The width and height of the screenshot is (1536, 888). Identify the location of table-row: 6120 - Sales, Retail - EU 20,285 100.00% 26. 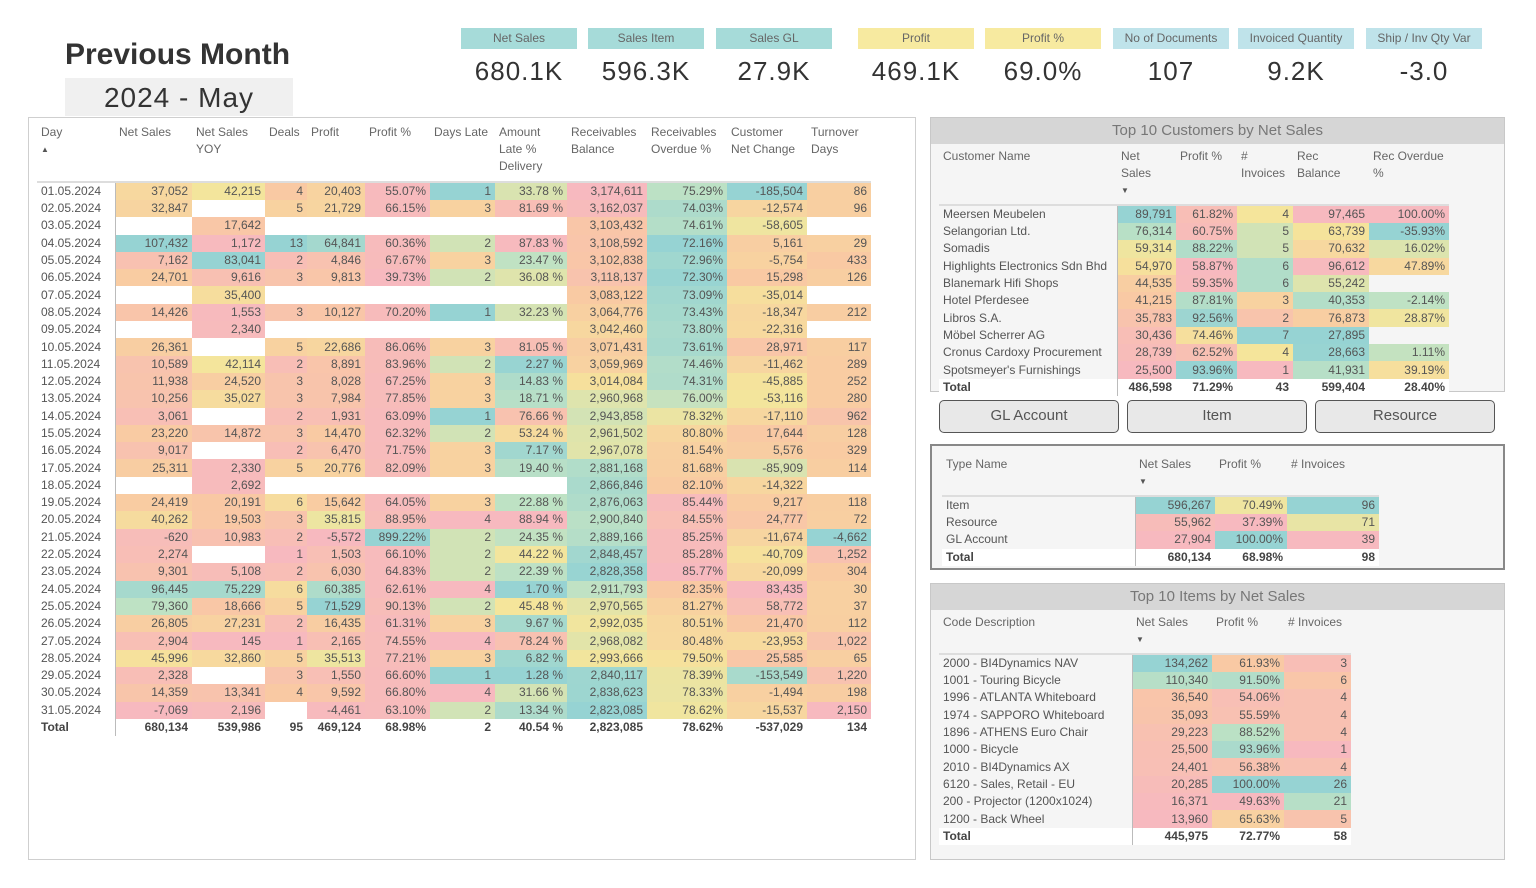
(1145, 784).